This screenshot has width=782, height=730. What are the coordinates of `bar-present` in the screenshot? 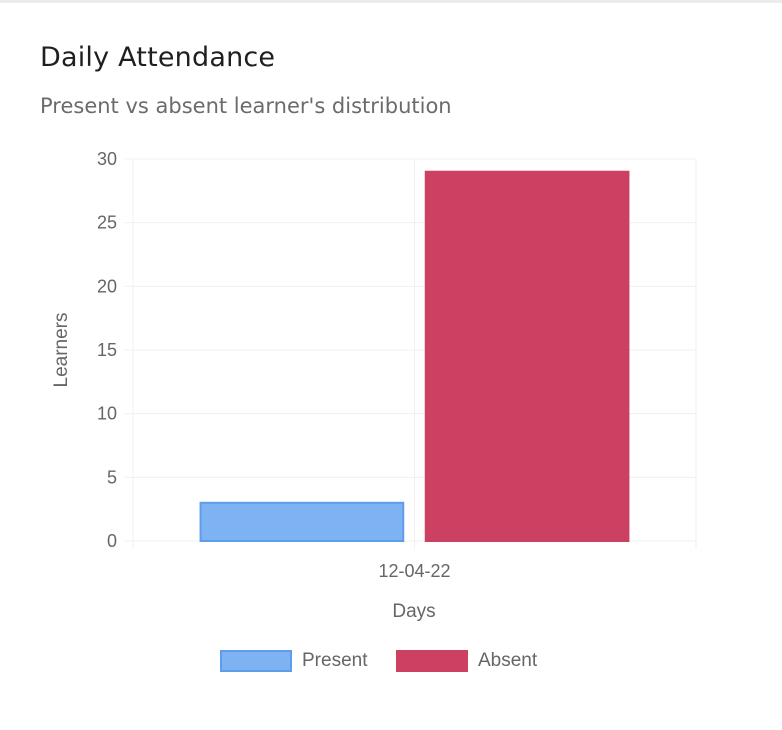 It's located at (302, 521).